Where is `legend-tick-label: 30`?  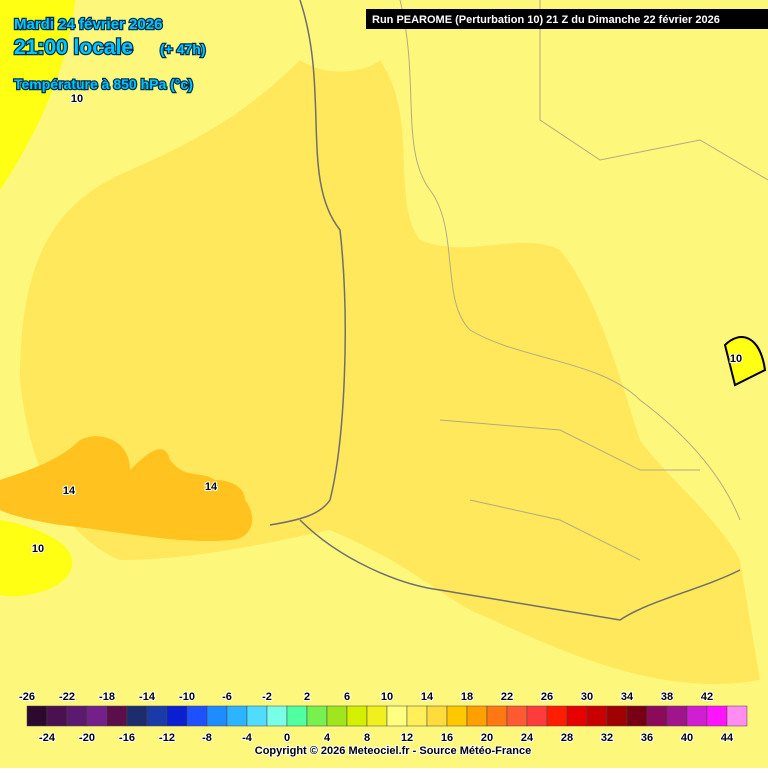
legend-tick-label: 30 is located at coordinates (587, 697).